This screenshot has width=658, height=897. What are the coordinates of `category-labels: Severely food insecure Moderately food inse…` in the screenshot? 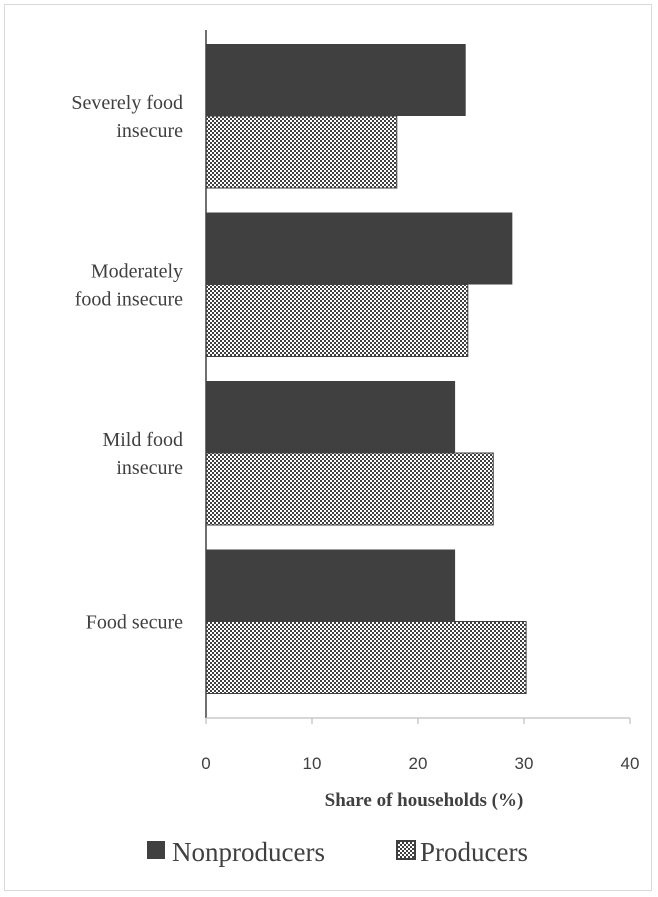 It's located at (127, 363).